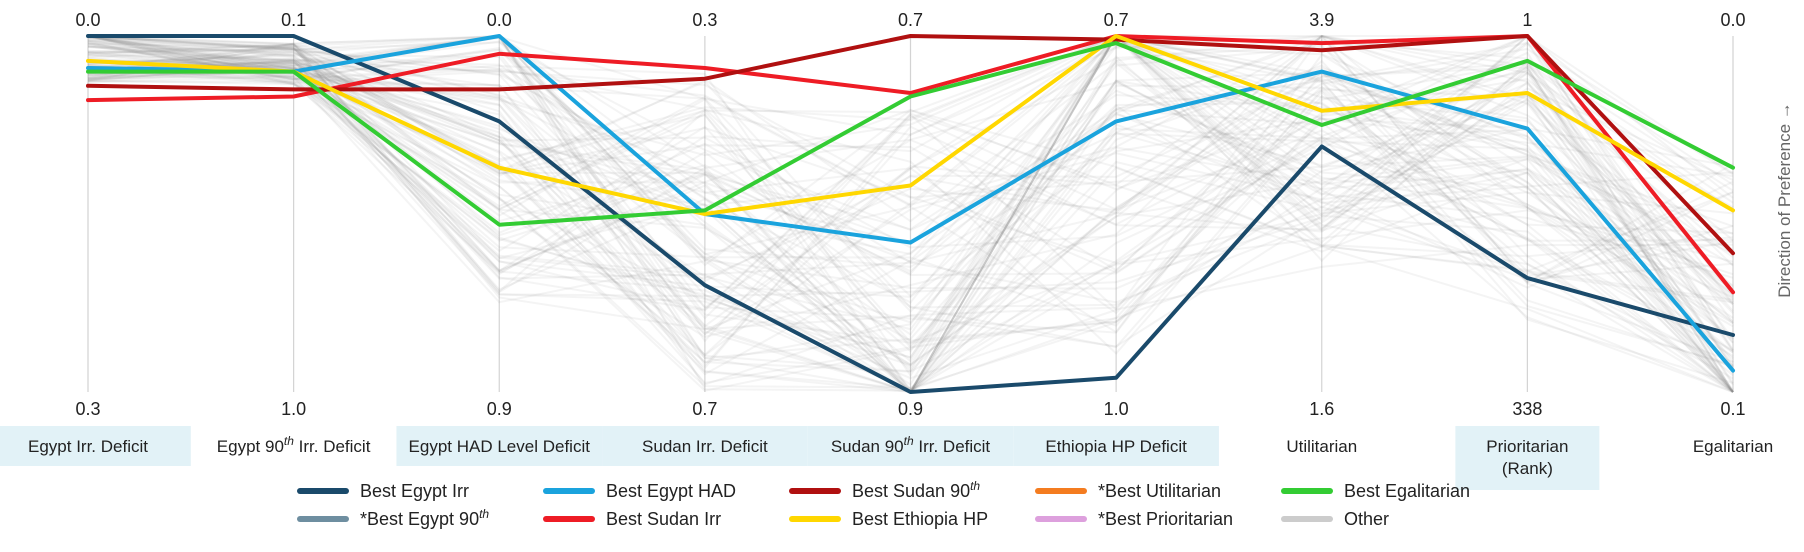 This screenshot has width=1804, height=552. What do you see at coordinates (1527, 468) in the screenshot?
I see `axis-name-prioritarian-rank-line2: (Rank)` at bounding box center [1527, 468].